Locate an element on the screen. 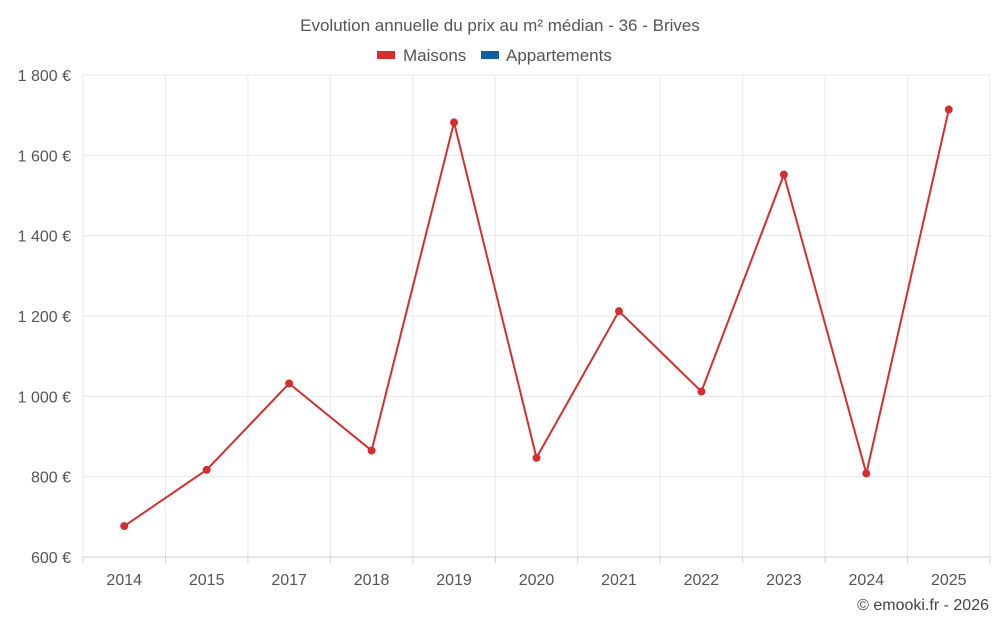 The width and height of the screenshot is (1000, 630). x-tick-label: 2019 is located at coordinates (454, 580).